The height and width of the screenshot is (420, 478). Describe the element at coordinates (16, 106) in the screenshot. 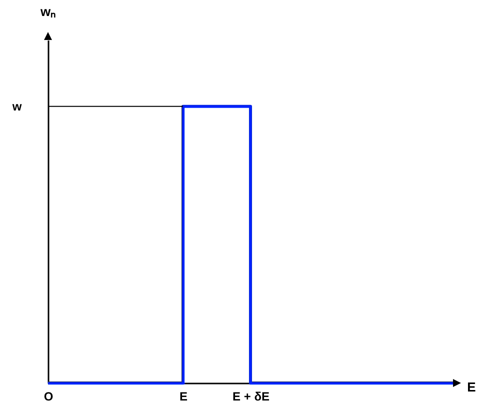

I see `ref-line-label: w` at that location.